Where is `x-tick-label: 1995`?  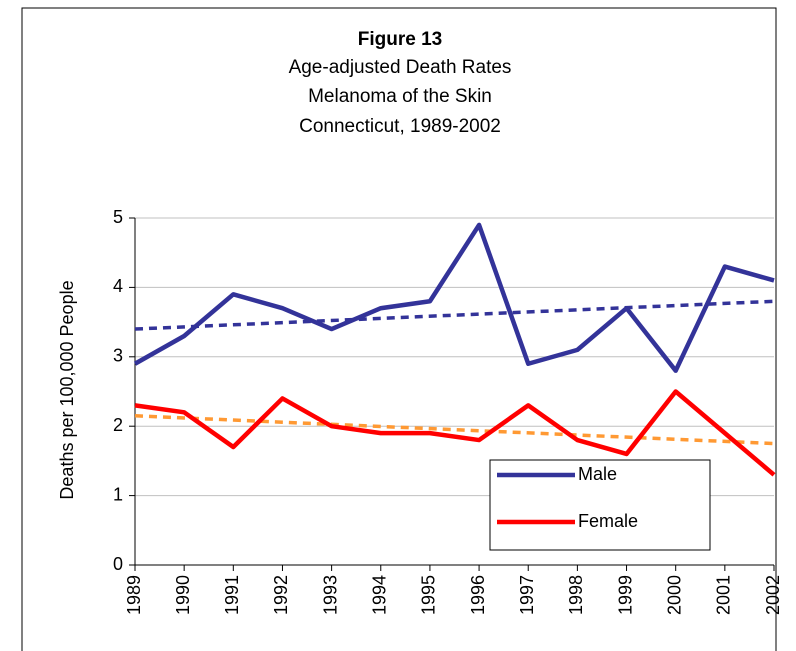
x-tick-label: 1995 is located at coordinates (429, 595).